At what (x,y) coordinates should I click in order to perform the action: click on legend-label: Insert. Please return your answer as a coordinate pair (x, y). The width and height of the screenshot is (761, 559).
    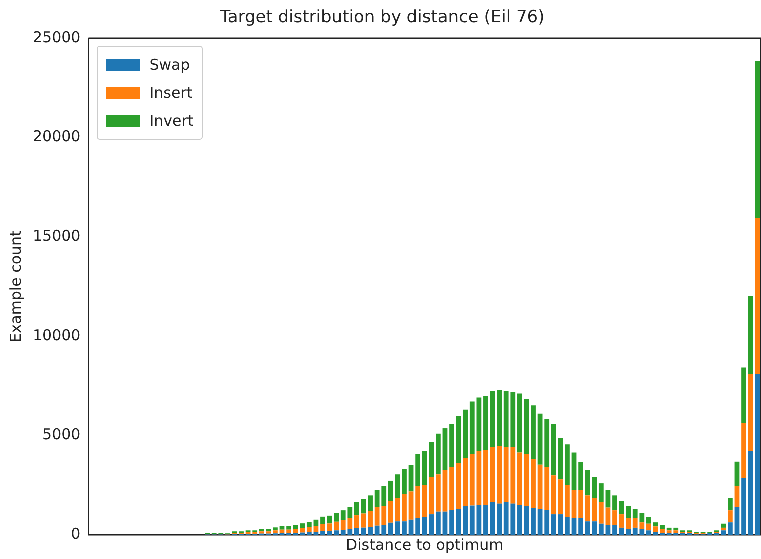
    Looking at the image, I should click on (171, 93).